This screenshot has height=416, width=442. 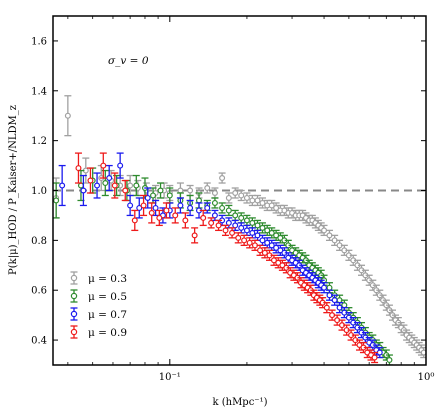 What do you see at coordinates (107, 333) in the screenshot?
I see `legend-label: μ = 0.9` at bounding box center [107, 333].